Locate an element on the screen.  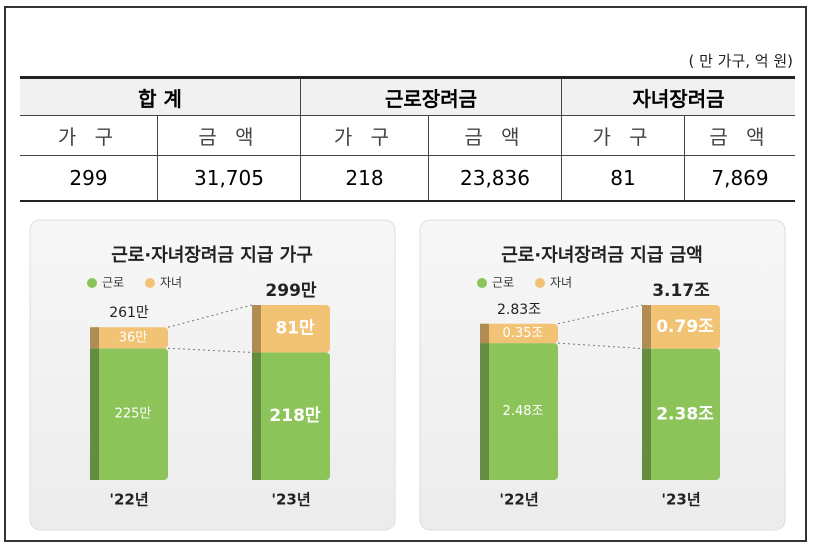
total-label: 2.83조 is located at coordinates (519, 310).